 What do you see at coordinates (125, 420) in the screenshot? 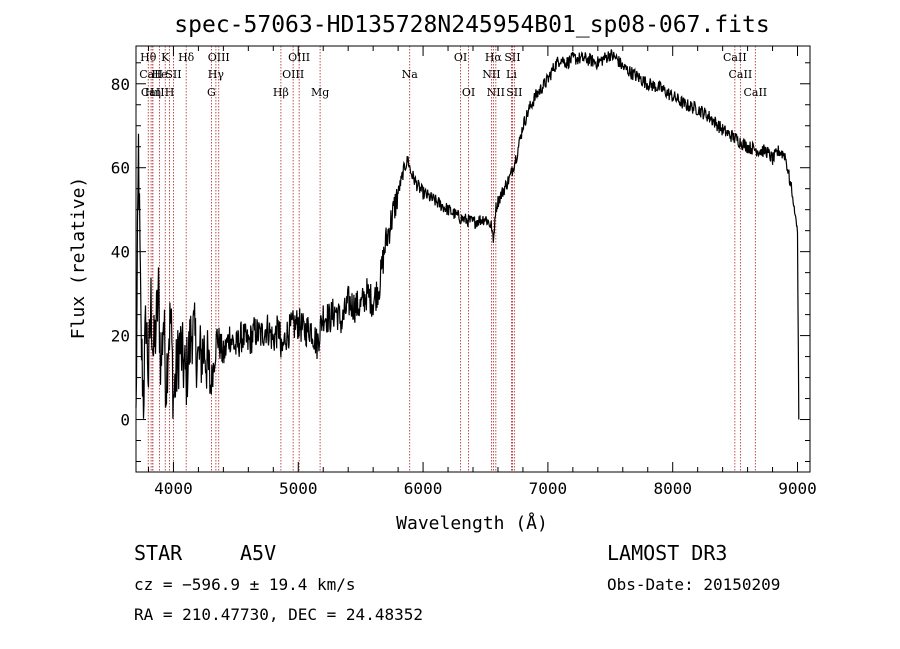
I see `y-tick-label-0: 0` at bounding box center [125, 420].